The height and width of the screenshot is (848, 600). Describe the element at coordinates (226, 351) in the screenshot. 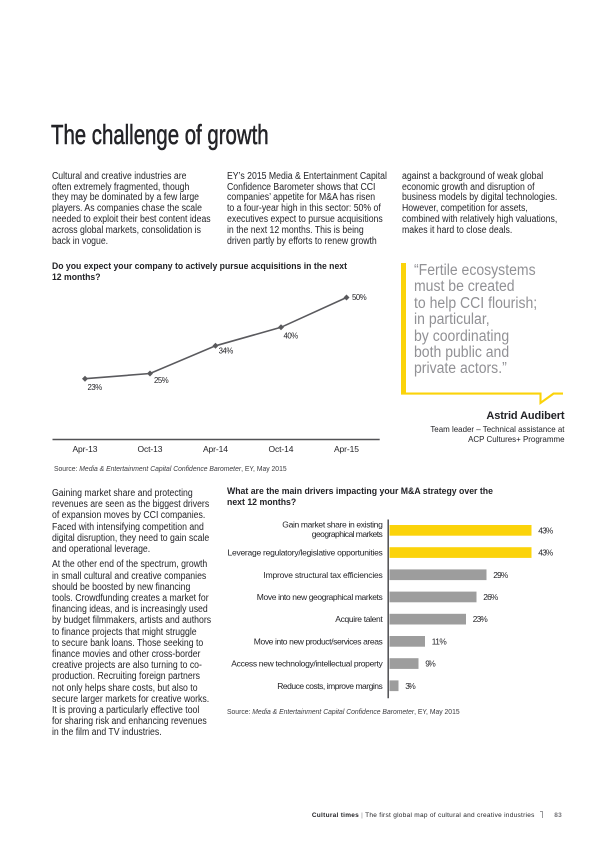

I see `svg-text: 34%` at that location.